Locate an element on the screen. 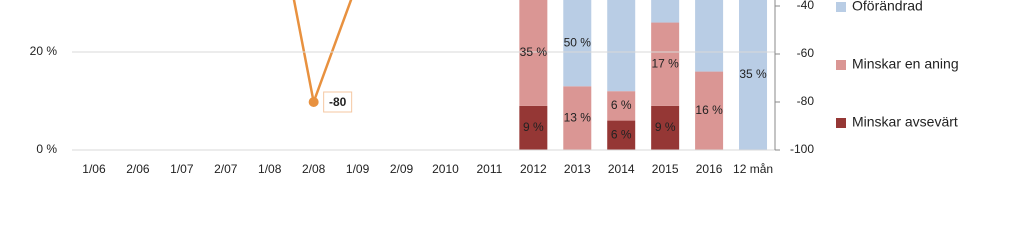  x-tick-label: 1/09 is located at coordinates (358, 169).